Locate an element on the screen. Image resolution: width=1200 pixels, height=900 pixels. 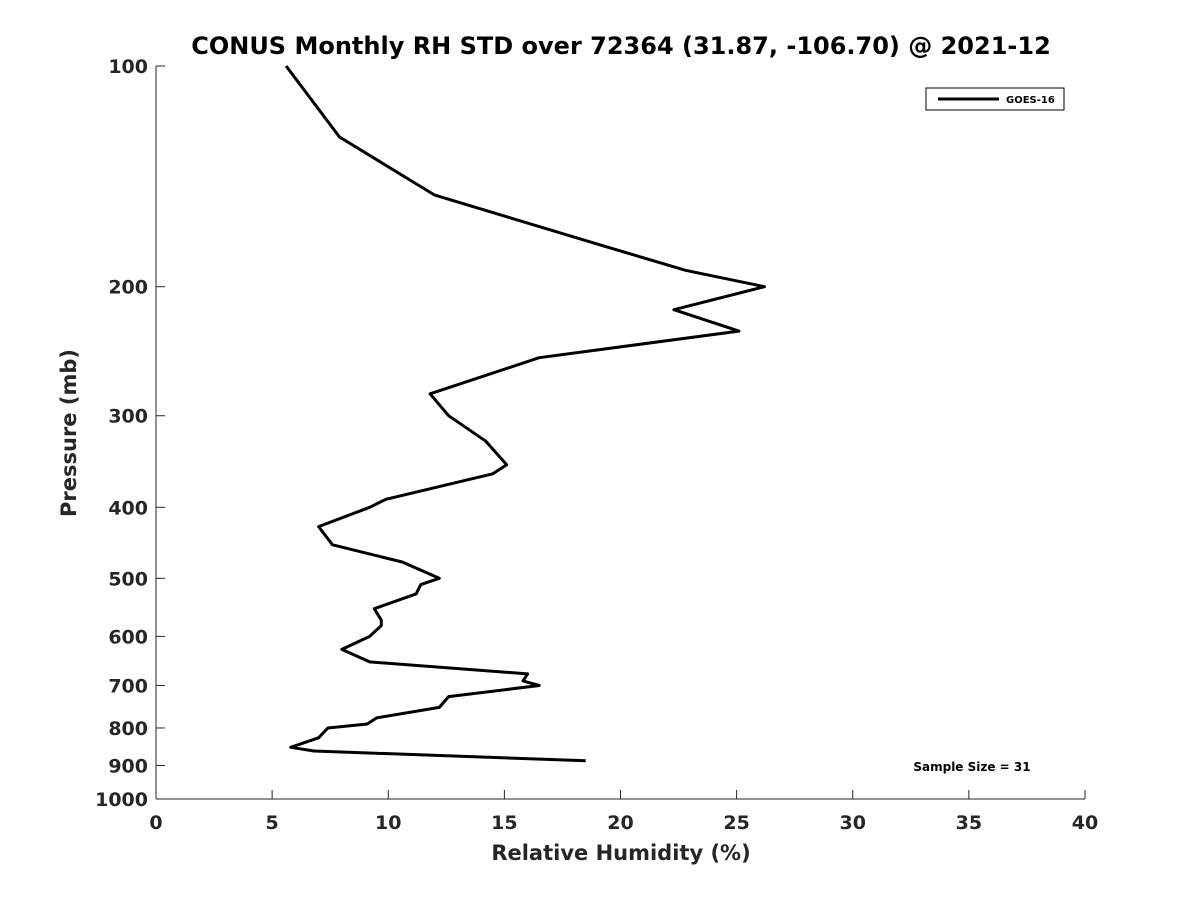
y-tick-label: 200 is located at coordinates (128, 288).